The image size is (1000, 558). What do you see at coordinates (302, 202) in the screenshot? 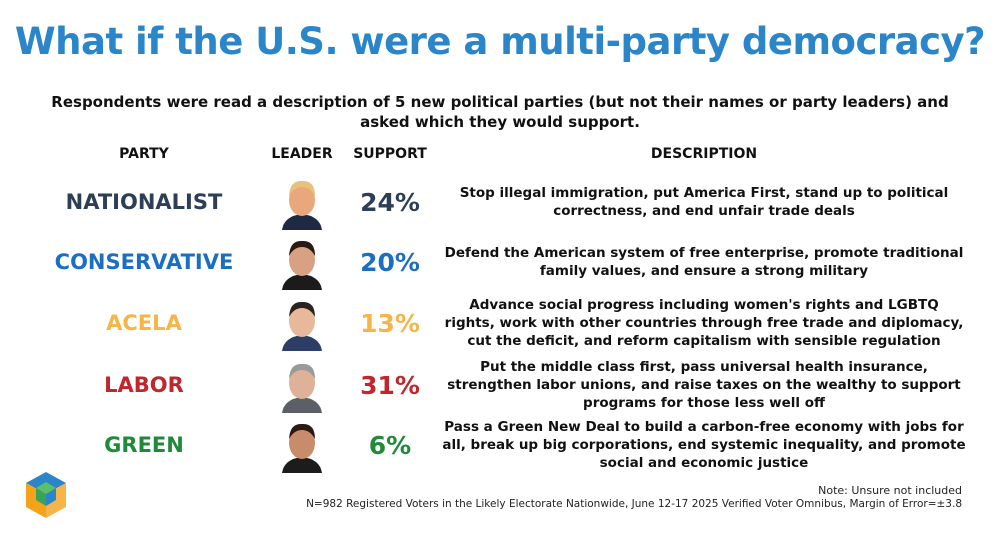
I see `leader-photo-nationalist` at bounding box center [302, 202].